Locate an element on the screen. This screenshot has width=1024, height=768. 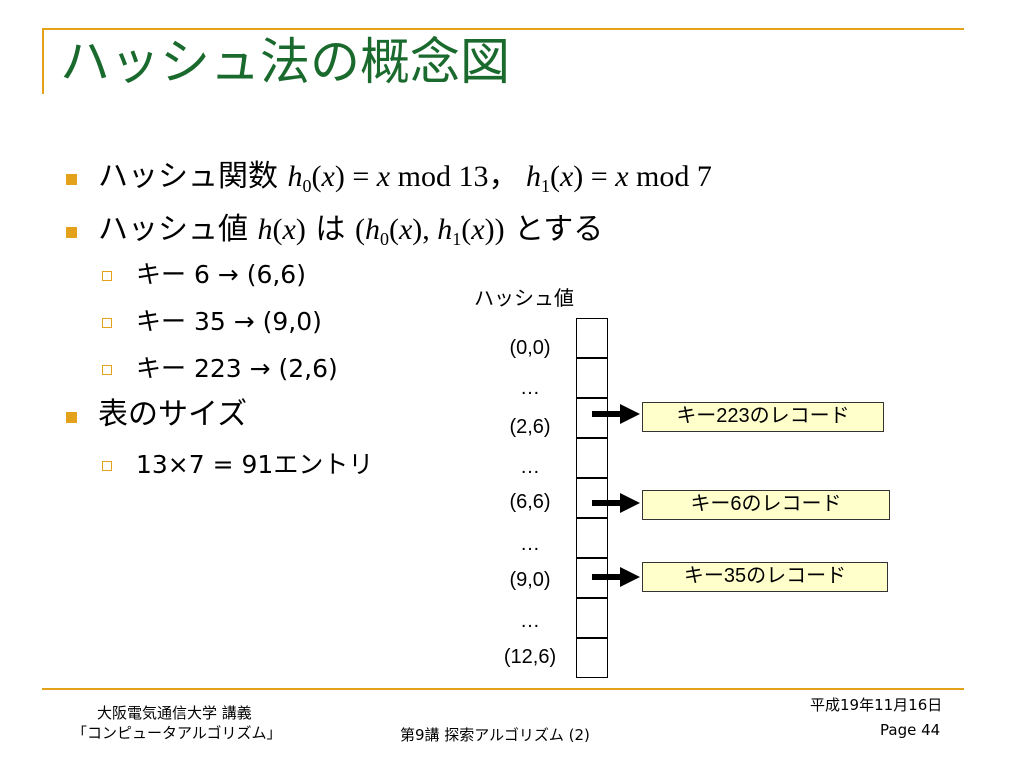
example-key-223: キー 223 → (2,6) is located at coordinates (237, 368).